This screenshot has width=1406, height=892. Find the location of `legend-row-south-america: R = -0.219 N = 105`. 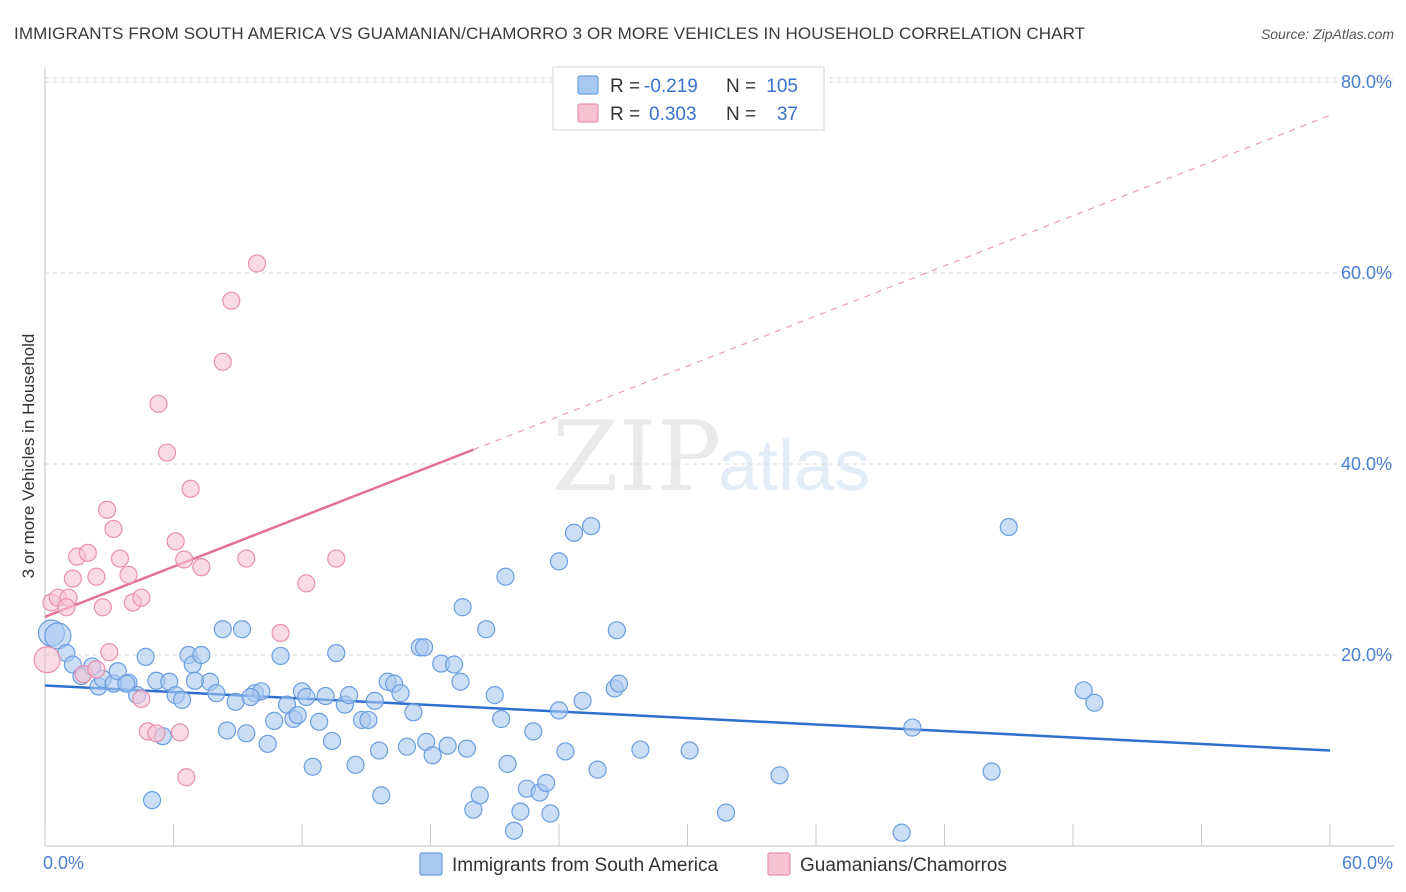

legend-row-south-america: R = -0.219 N = 105 is located at coordinates (687, 86).